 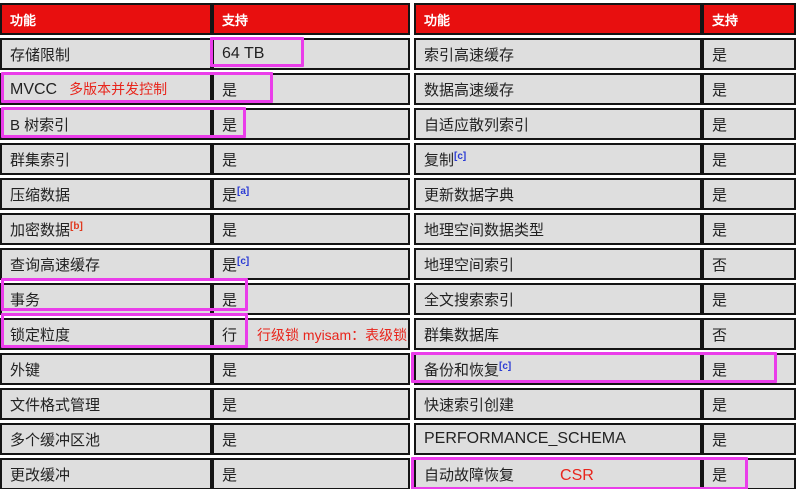 I want to click on table-row: 群集索引 是, so click(x=205, y=159).